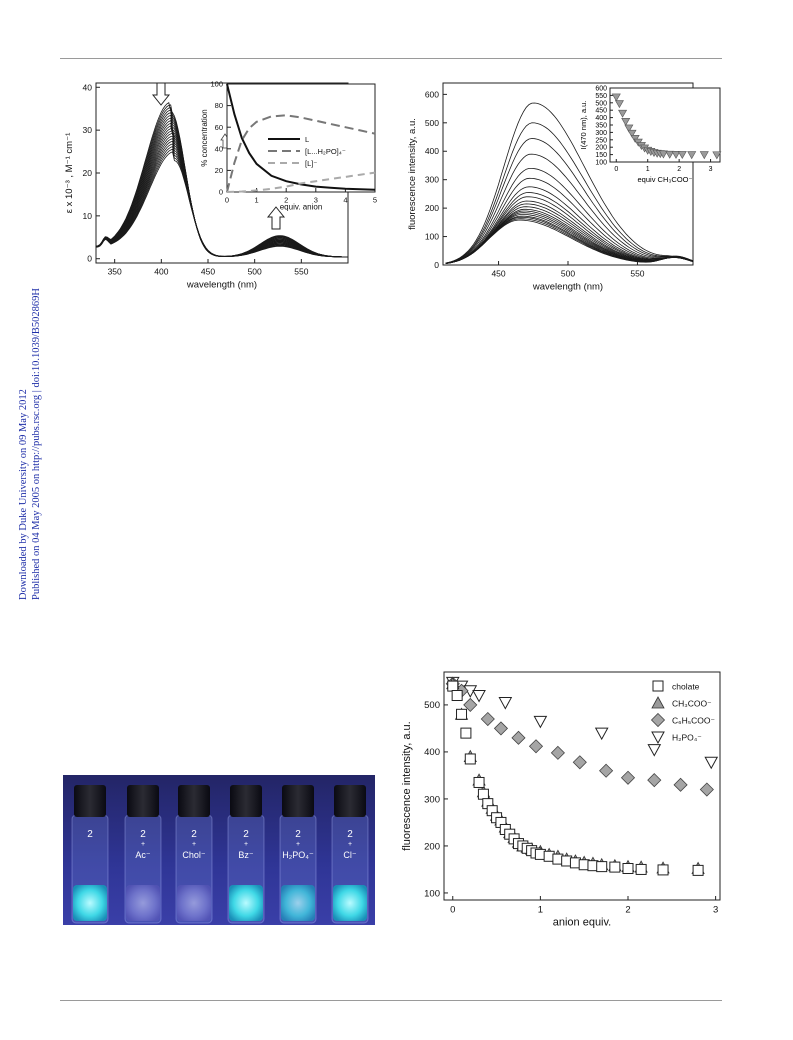 This screenshot has height=1040, width=793. I want to click on inset-x-tick-label: 3, so click(711, 169).